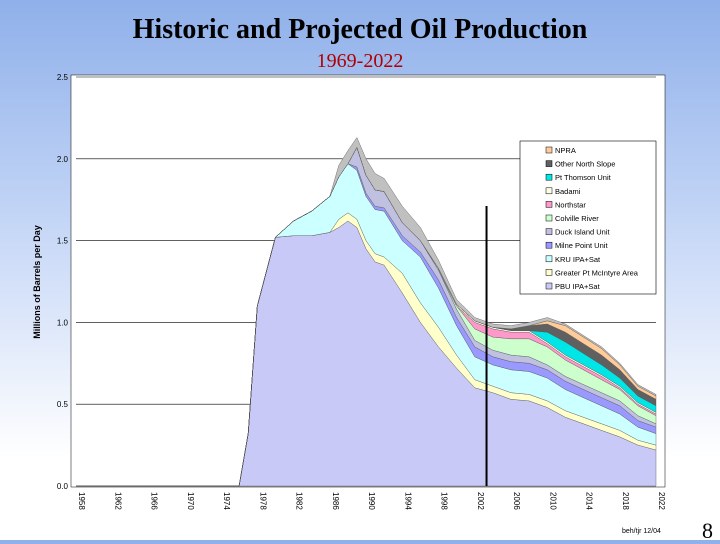 This screenshot has height=544, width=720. What do you see at coordinates (707, 530) in the screenshot?
I see `page-number: 8` at bounding box center [707, 530].